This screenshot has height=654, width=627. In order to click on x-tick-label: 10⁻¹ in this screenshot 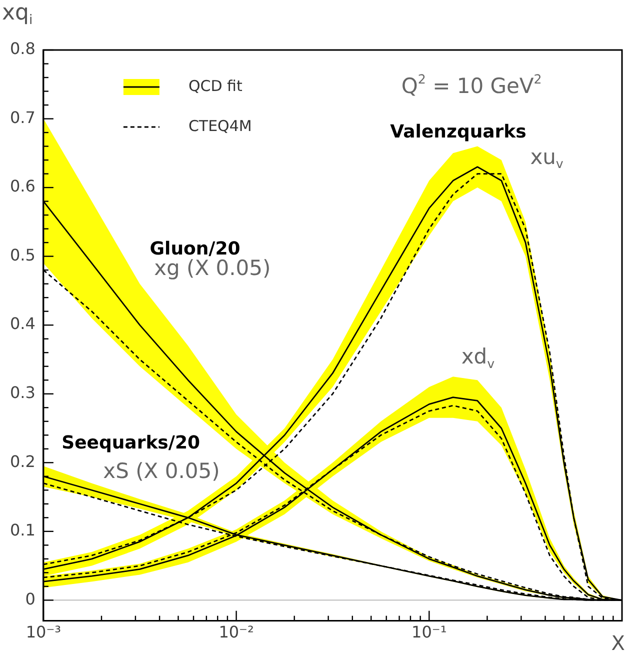, I will do `click(429, 632)`.